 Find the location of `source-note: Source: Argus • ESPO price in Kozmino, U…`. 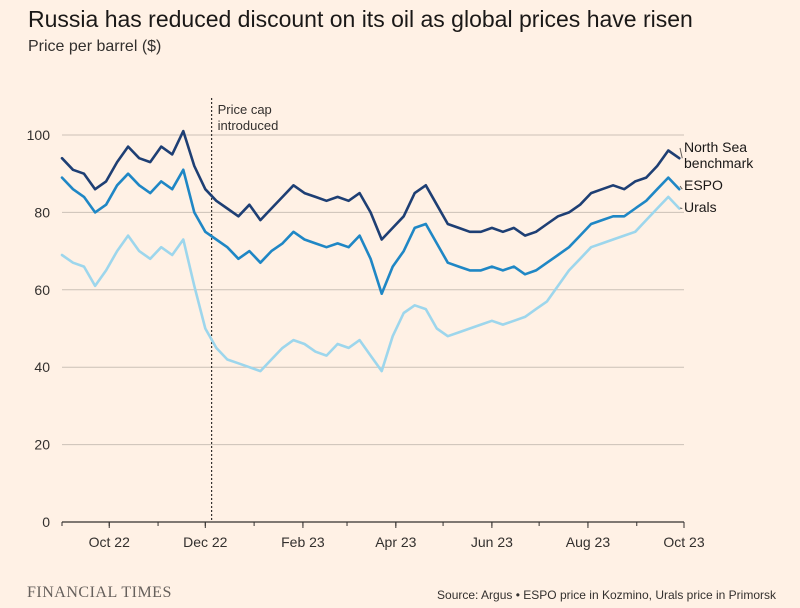

source-note: Source: Argus • ESPO price in Kozmino, U… is located at coordinates (606, 595).